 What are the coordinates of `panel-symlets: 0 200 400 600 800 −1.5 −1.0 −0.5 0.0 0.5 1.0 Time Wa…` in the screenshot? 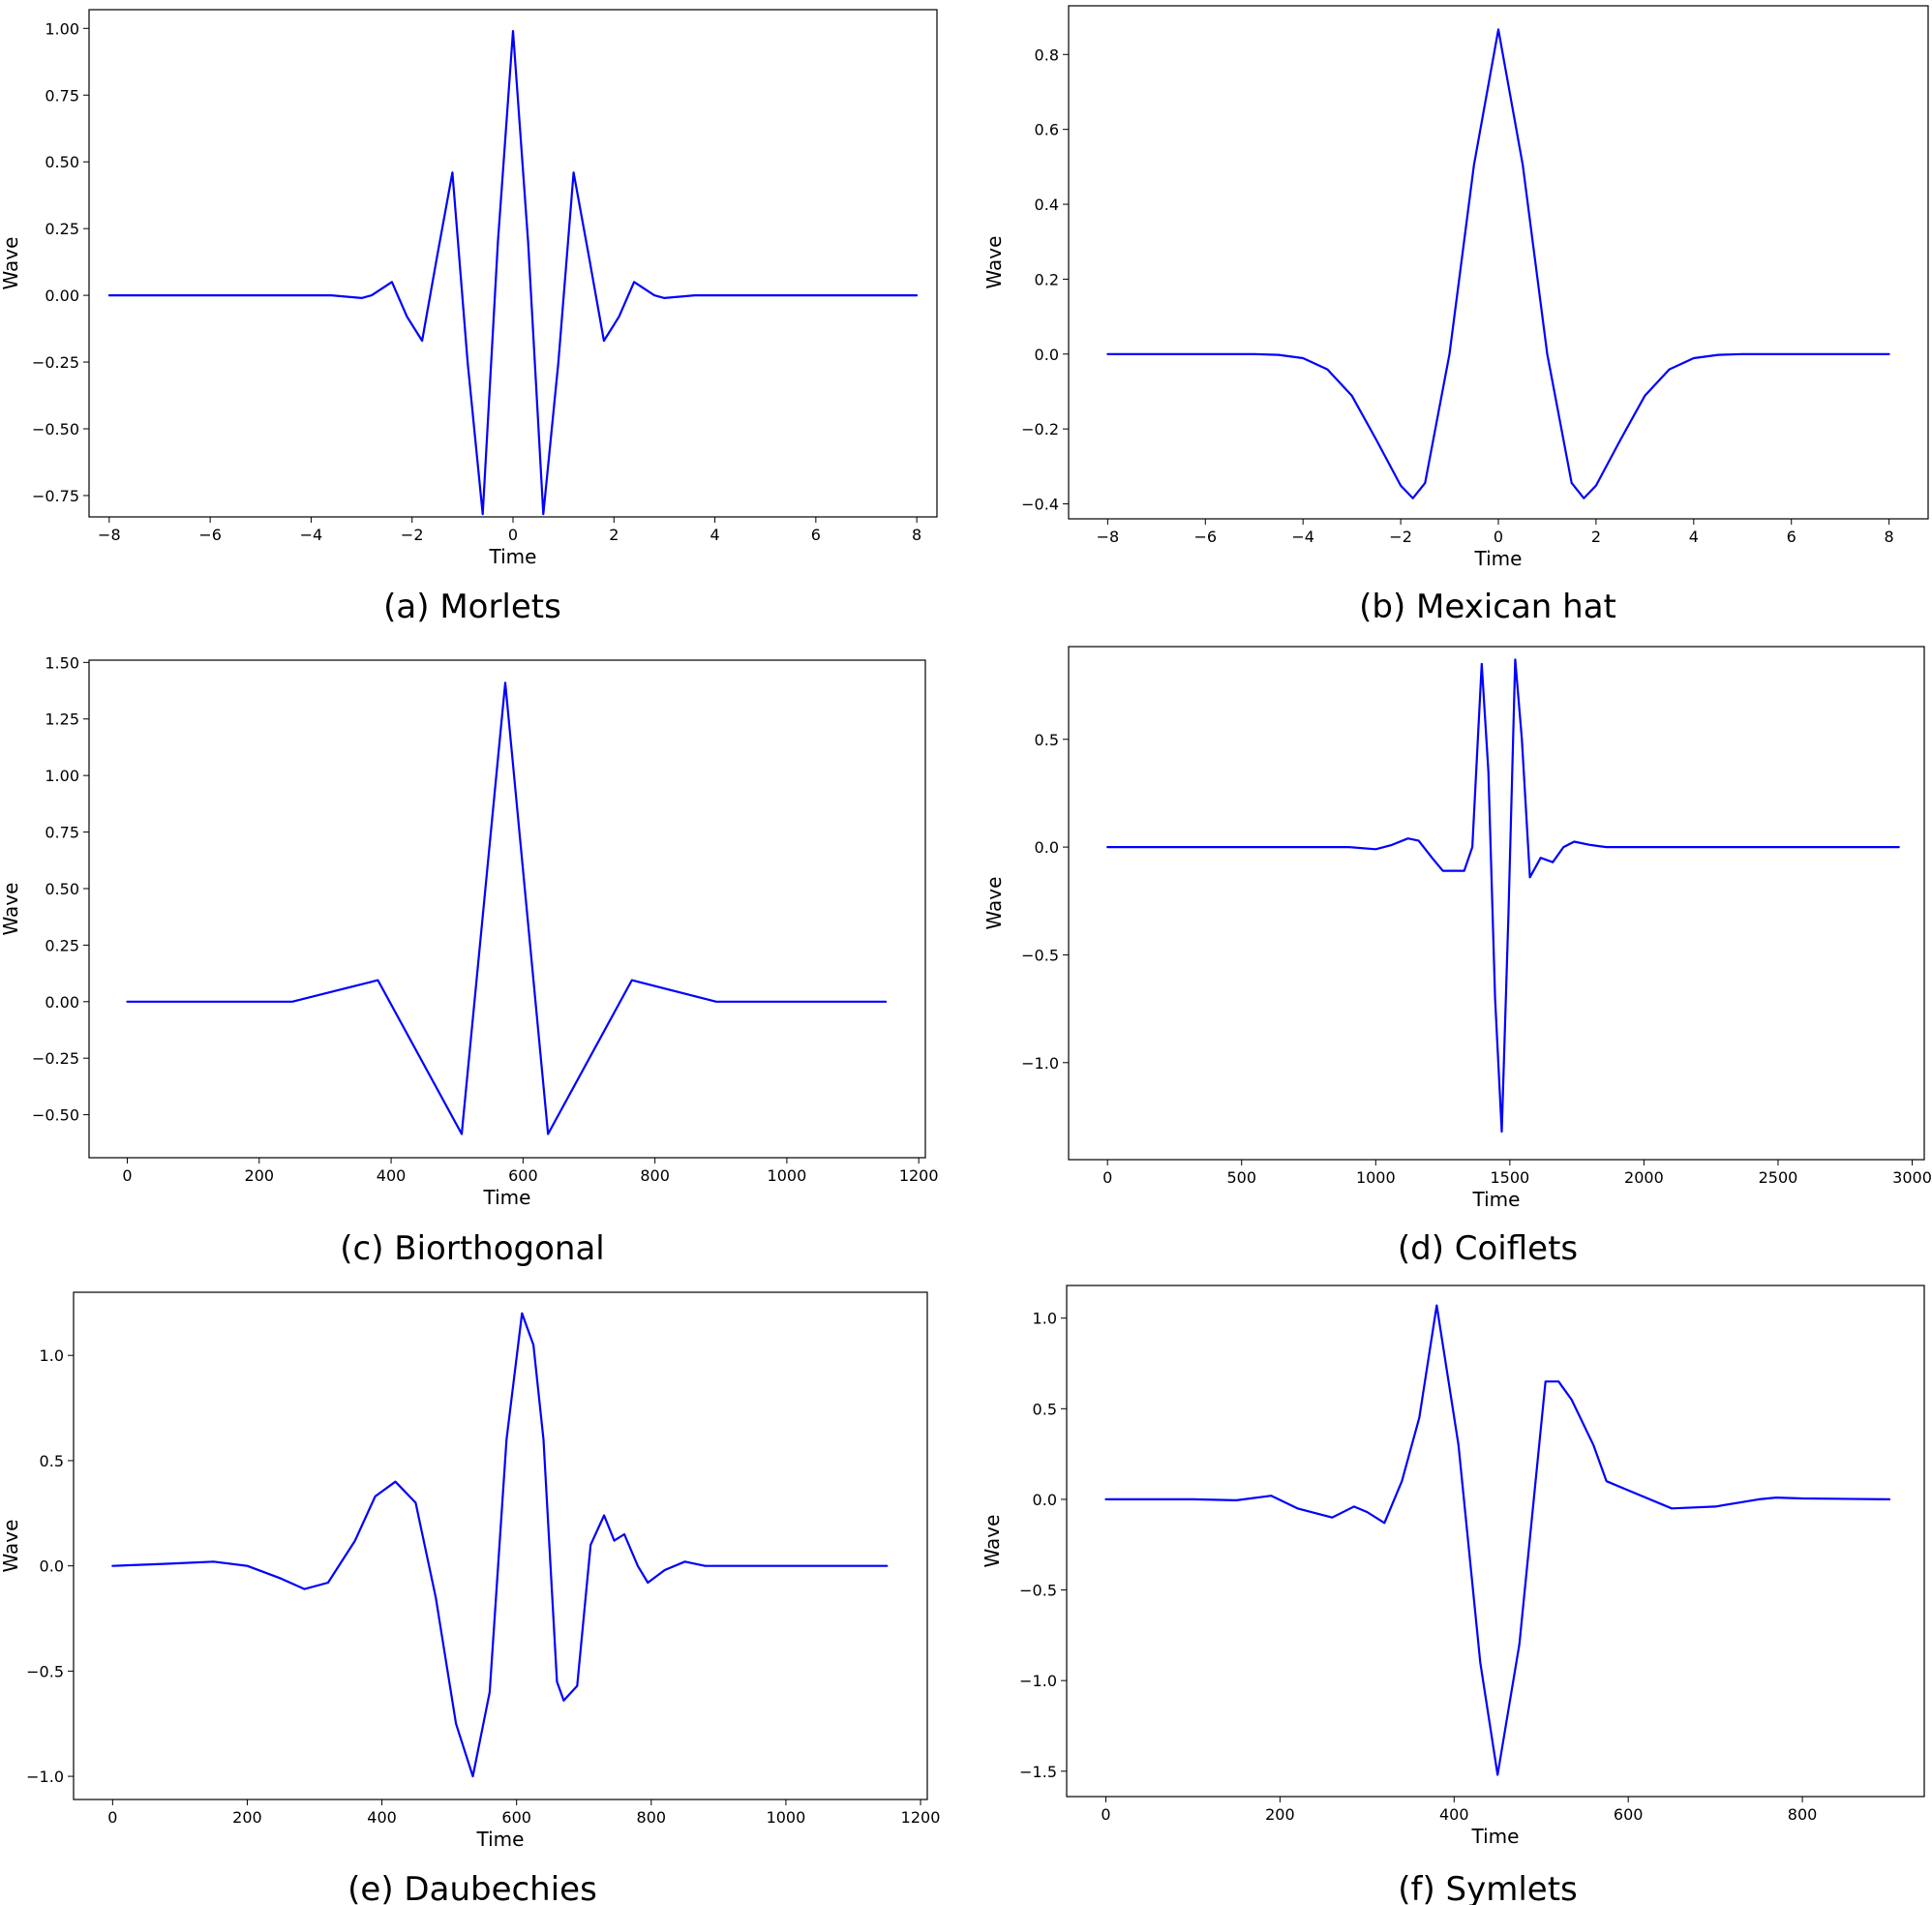 It's located at (1453, 1566).